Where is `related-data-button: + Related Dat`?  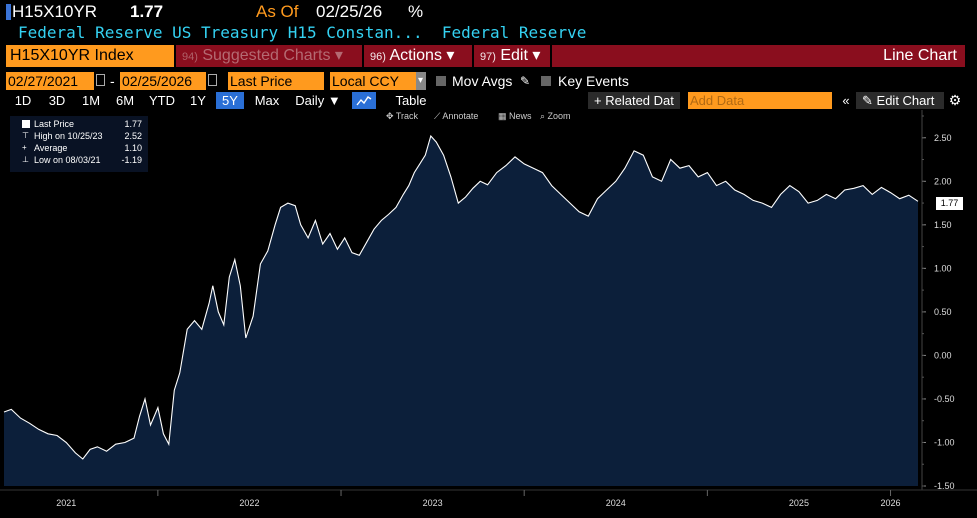
related-data-button: + Related Dat is located at coordinates (634, 100).